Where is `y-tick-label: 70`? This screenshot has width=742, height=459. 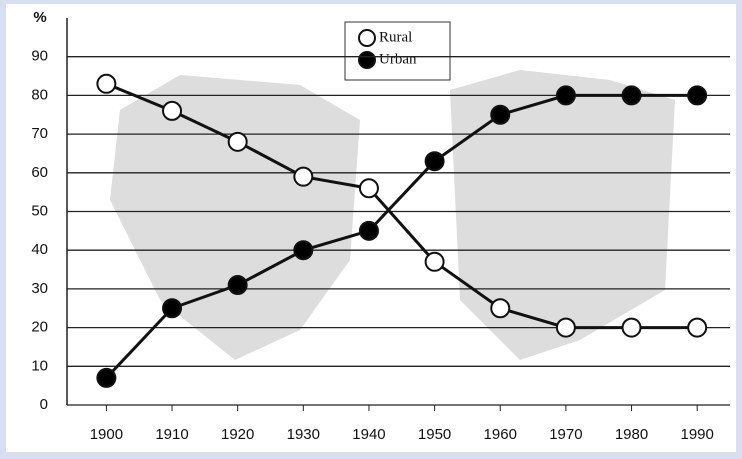 y-tick-label: 70 is located at coordinates (39, 133).